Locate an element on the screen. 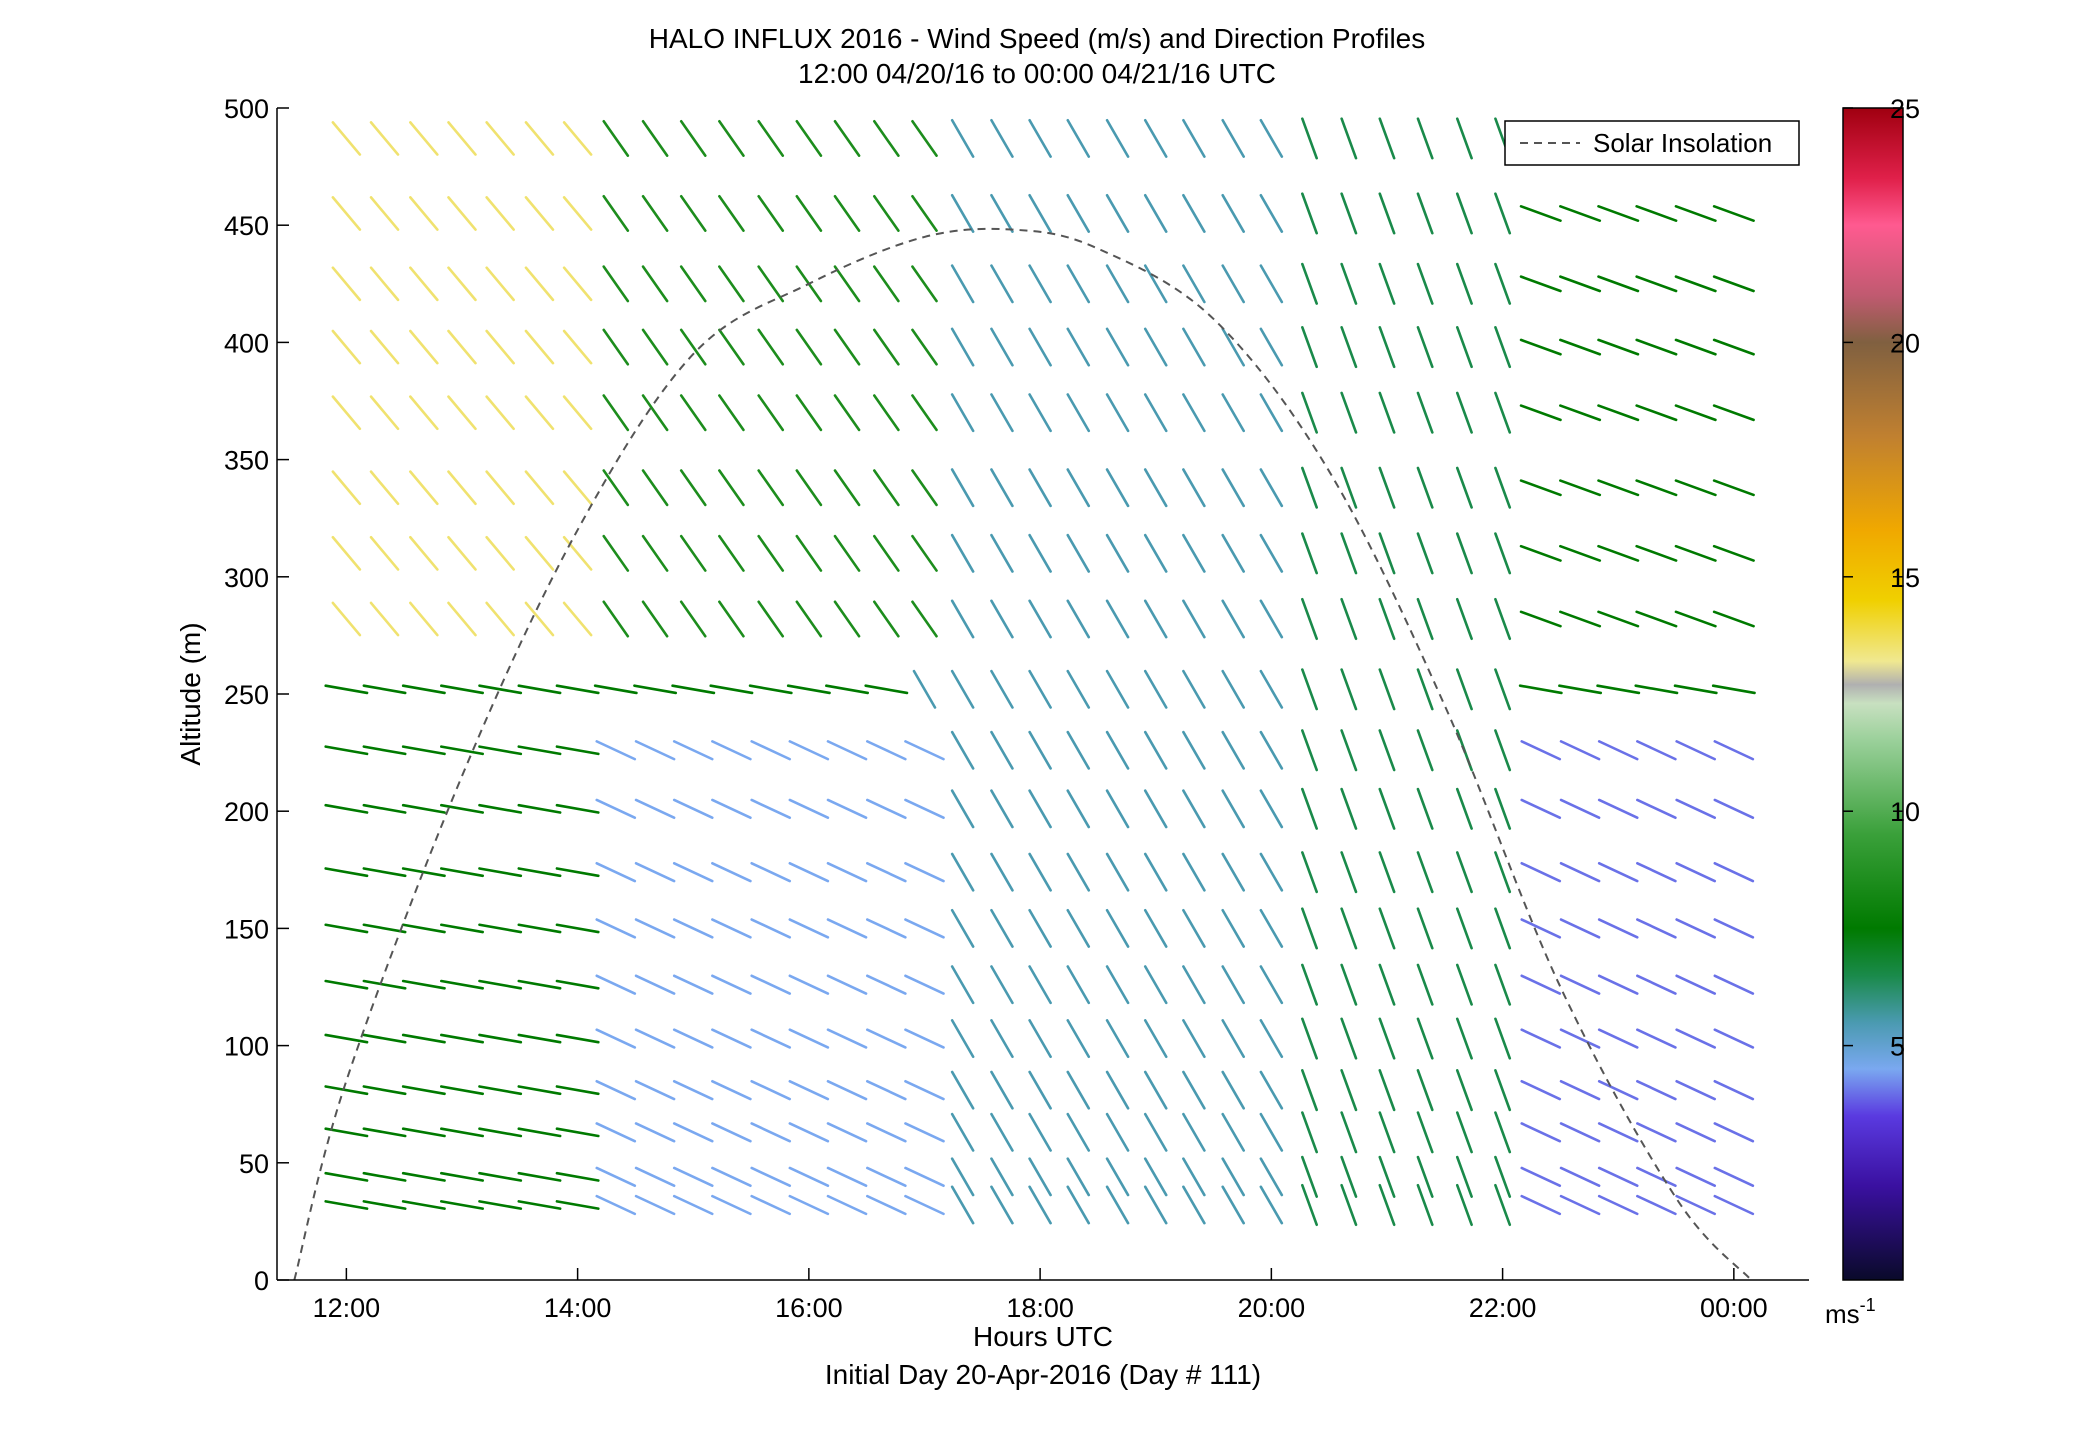 Image resolution: width=2098 pixels, height=1430 pixels. colorbar-tick-label: 20 is located at coordinates (1905, 343).